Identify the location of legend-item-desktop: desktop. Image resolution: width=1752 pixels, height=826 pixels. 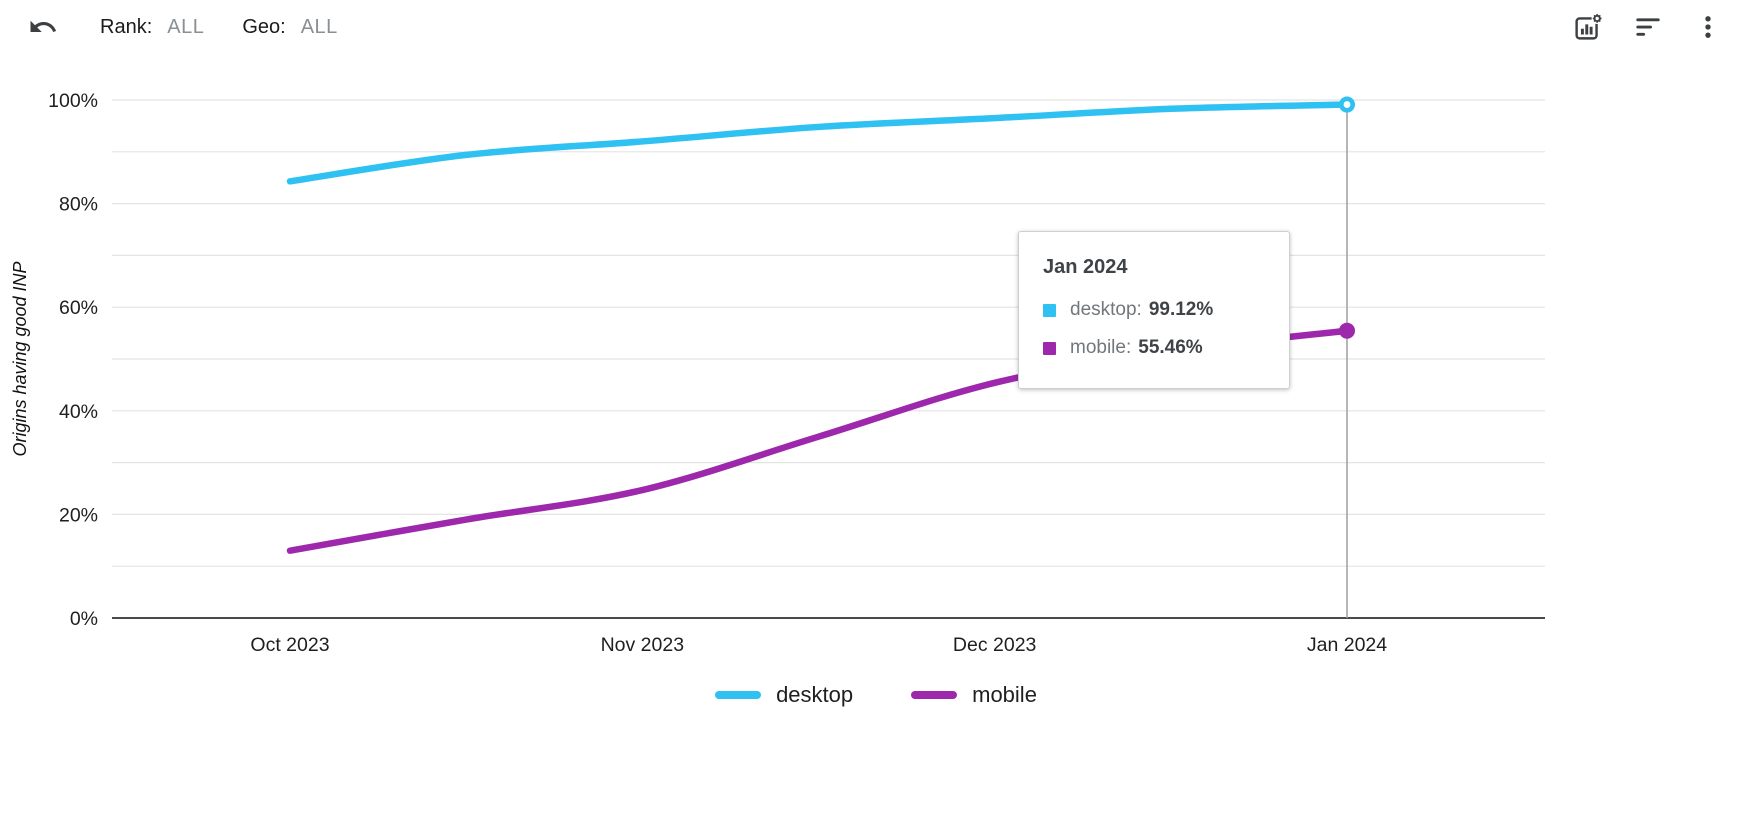
(784, 695).